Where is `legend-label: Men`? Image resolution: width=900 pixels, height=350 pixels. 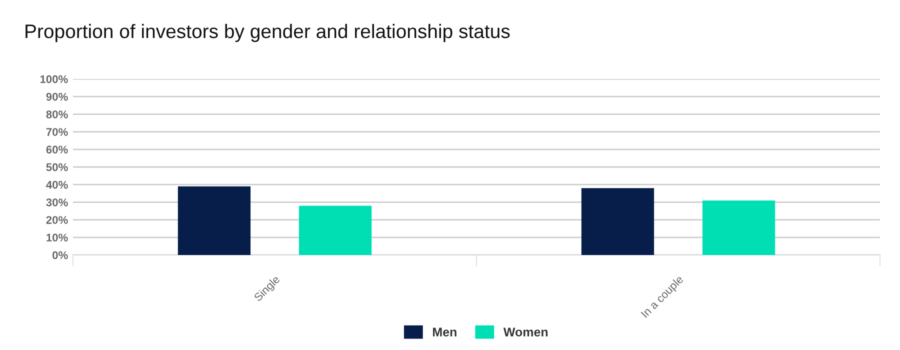
legend-label: Men is located at coordinates (444, 332).